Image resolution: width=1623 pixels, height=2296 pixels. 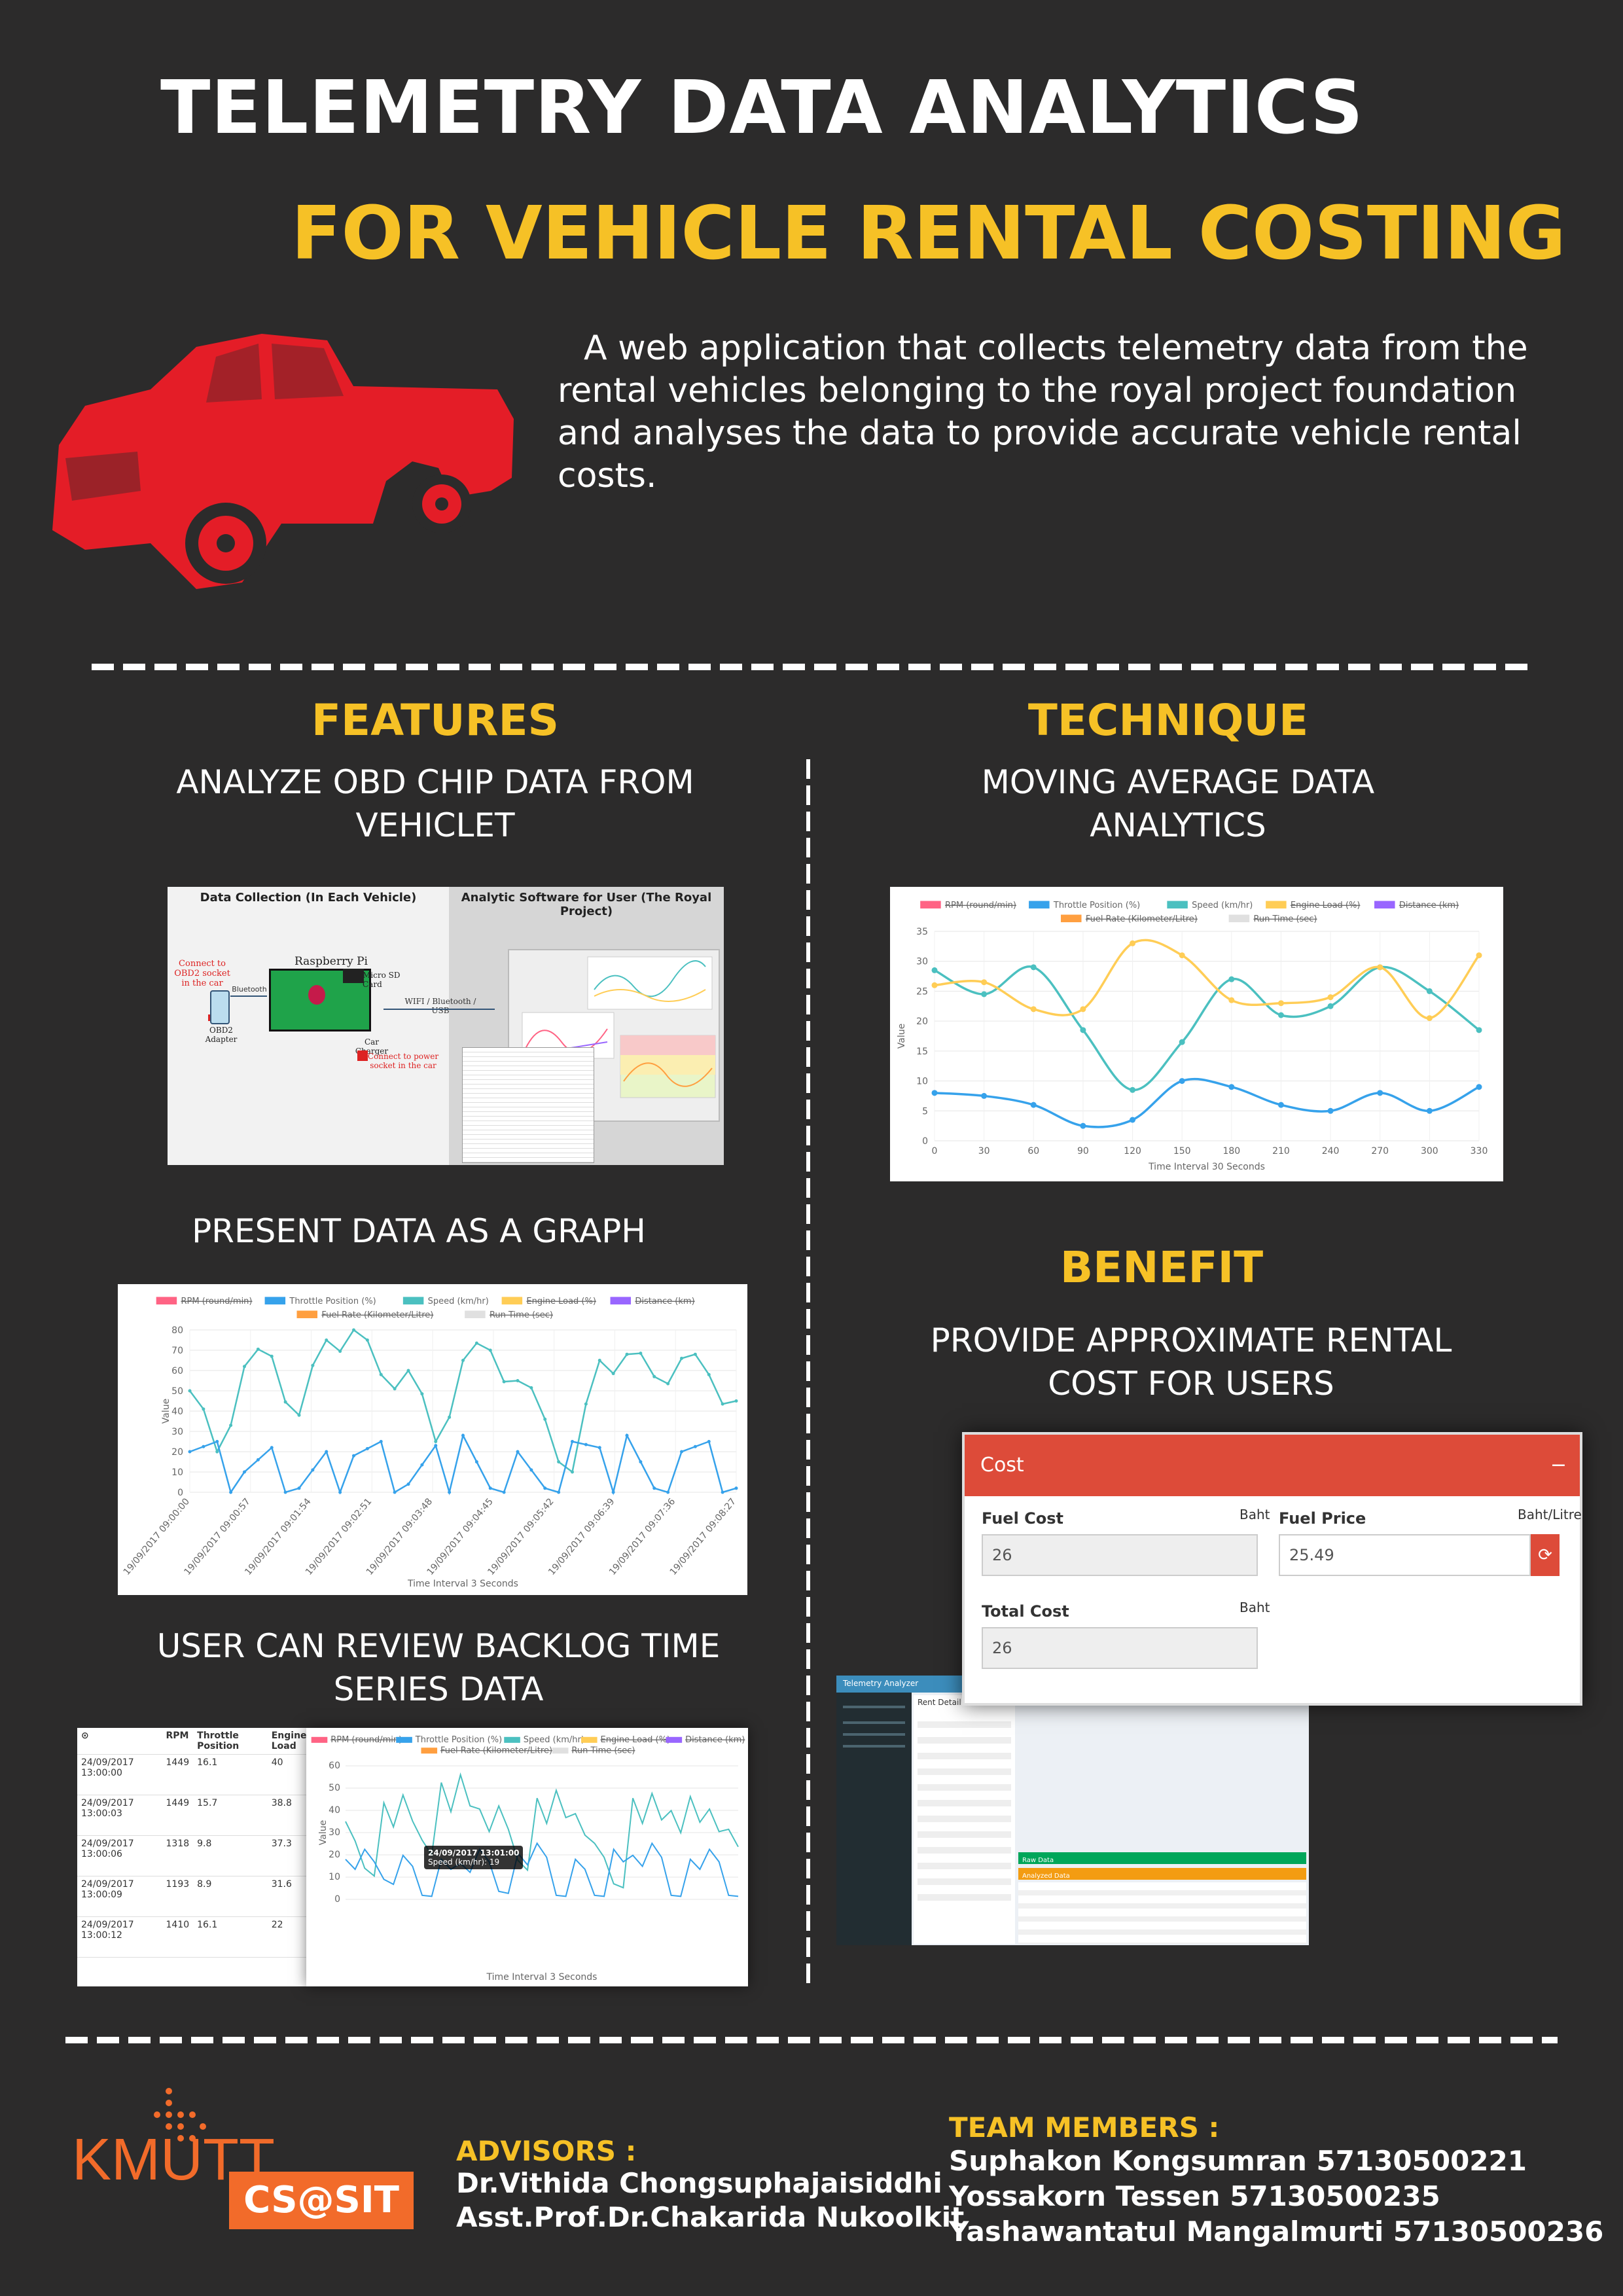 What do you see at coordinates (808, 1374) in the screenshot?
I see `column-divider` at bounding box center [808, 1374].